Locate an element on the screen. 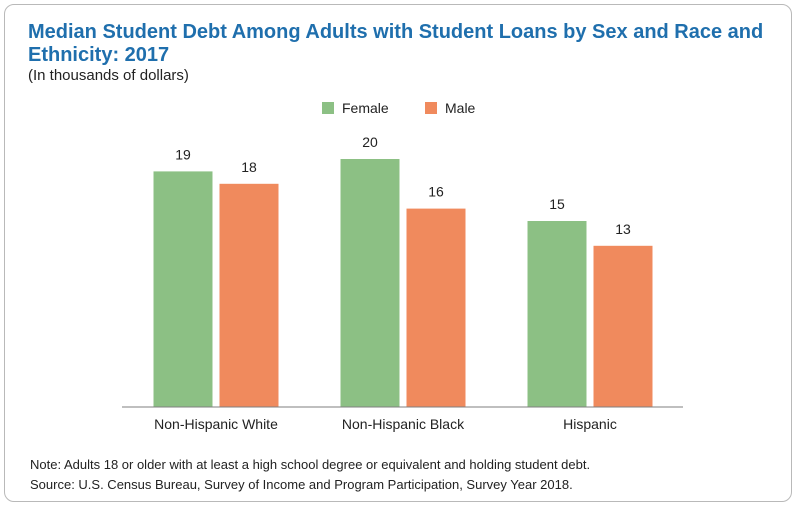 This screenshot has height=510, width=800. legend-label-male: Male is located at coordinates (460, 108).